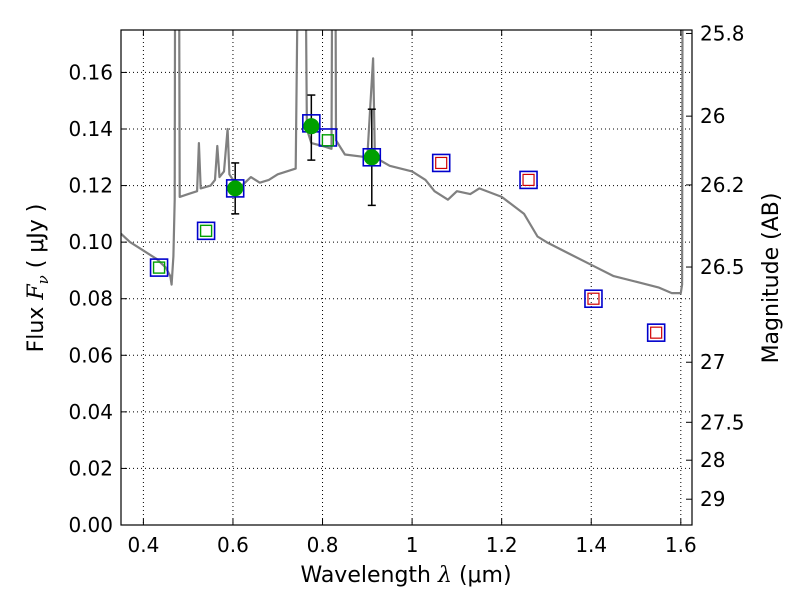 This screenshot has height=600, width=800. What do you see at coordinates (712, 362) in the screenshot?
I see `y2-tick-label: 27` at bounding box center [712, 362].